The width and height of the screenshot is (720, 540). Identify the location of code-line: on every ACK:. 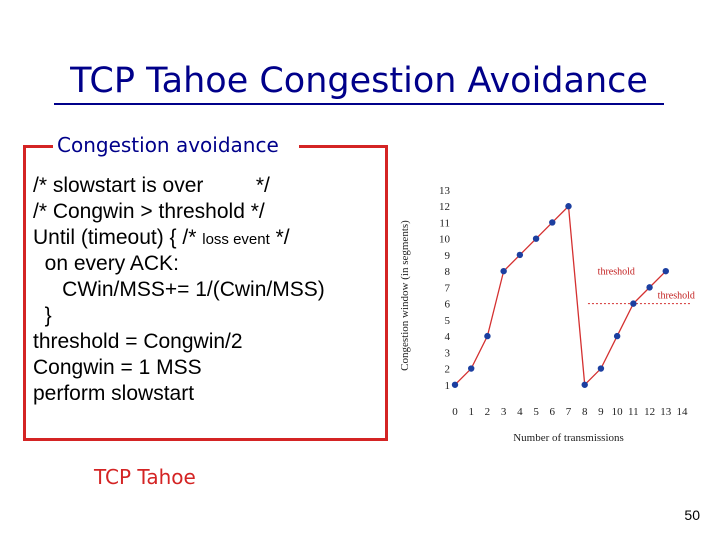
(106, 264).